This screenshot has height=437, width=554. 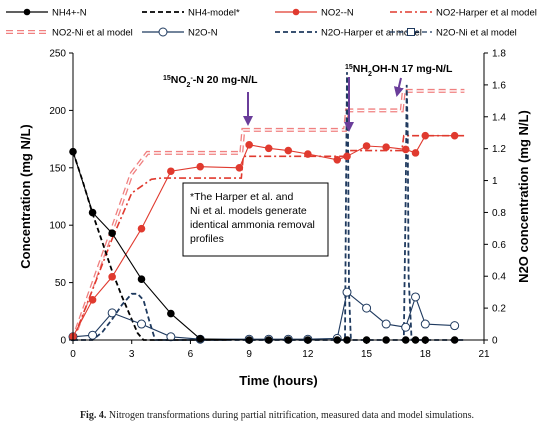 What do you see at coordinates (495, 341) in the screenshot?
I see `y2-tick-label: 0` at bounding box center [495, 341].